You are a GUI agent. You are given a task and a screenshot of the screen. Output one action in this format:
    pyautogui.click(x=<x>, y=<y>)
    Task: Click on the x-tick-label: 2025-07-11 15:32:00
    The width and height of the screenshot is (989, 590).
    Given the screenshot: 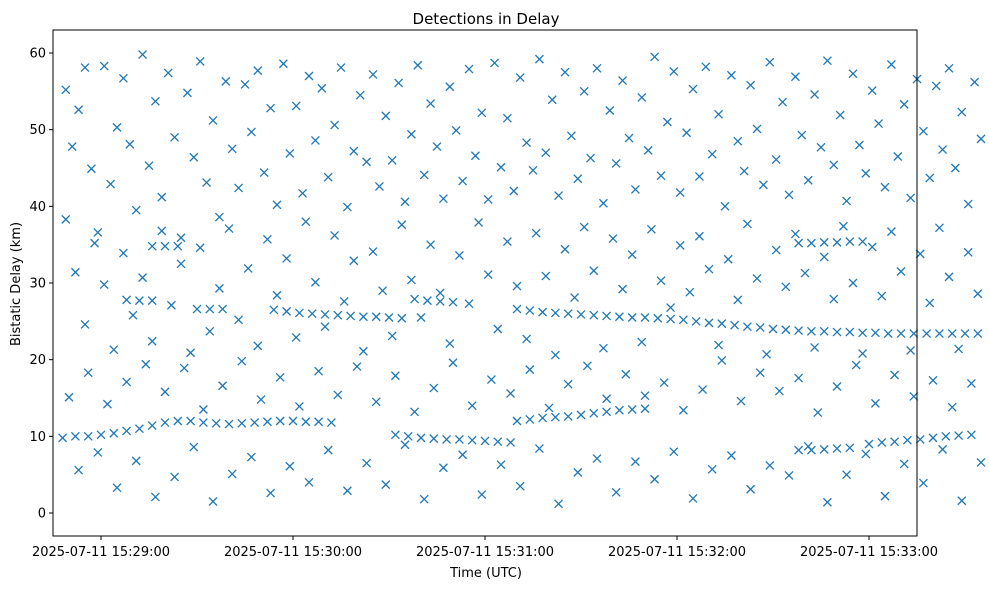 What is the action you would take?
    pyautogui.click(x=677, y=552)
    